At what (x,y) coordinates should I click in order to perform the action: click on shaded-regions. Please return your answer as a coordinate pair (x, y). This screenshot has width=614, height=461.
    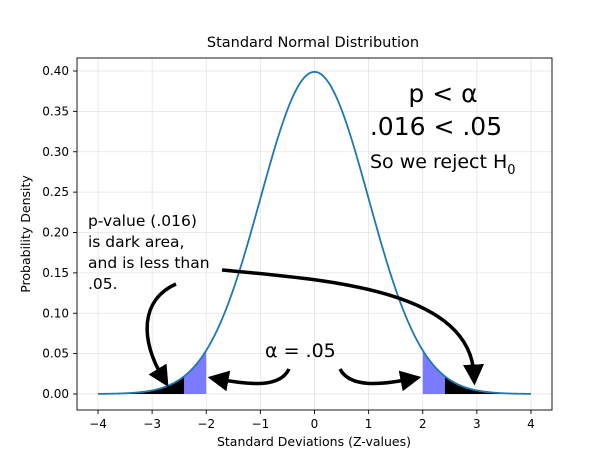
    Looking at the image, I should click on (314, 372).